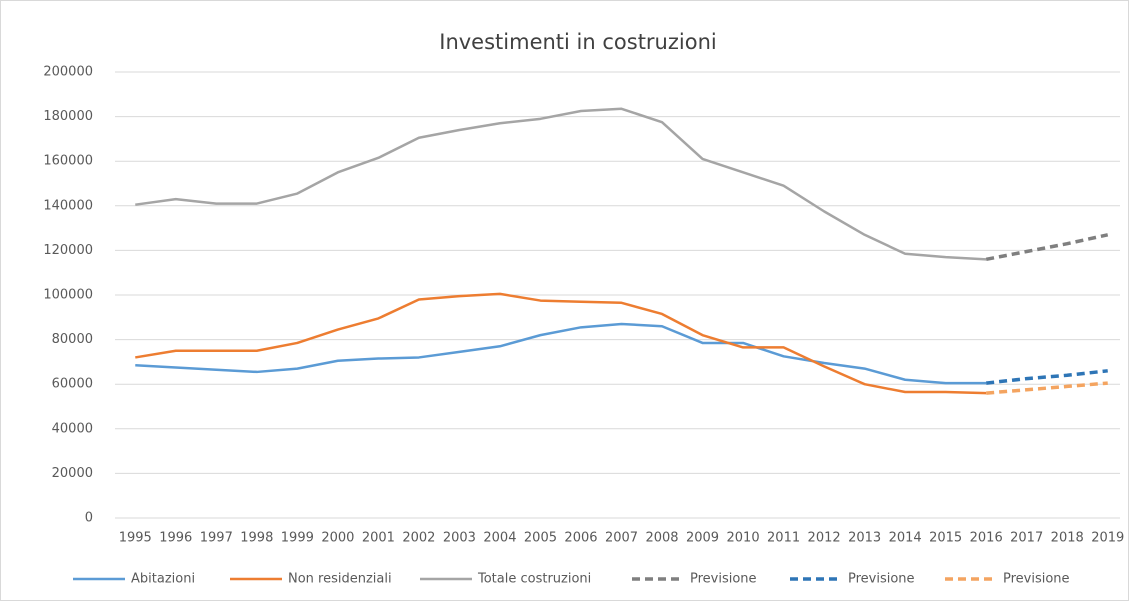 The image size is (1129, 601). What do you see at coordinates (945, 538) in the screenshot?
I see `x-tick-label: 2015` at bounding box center [945, 538].